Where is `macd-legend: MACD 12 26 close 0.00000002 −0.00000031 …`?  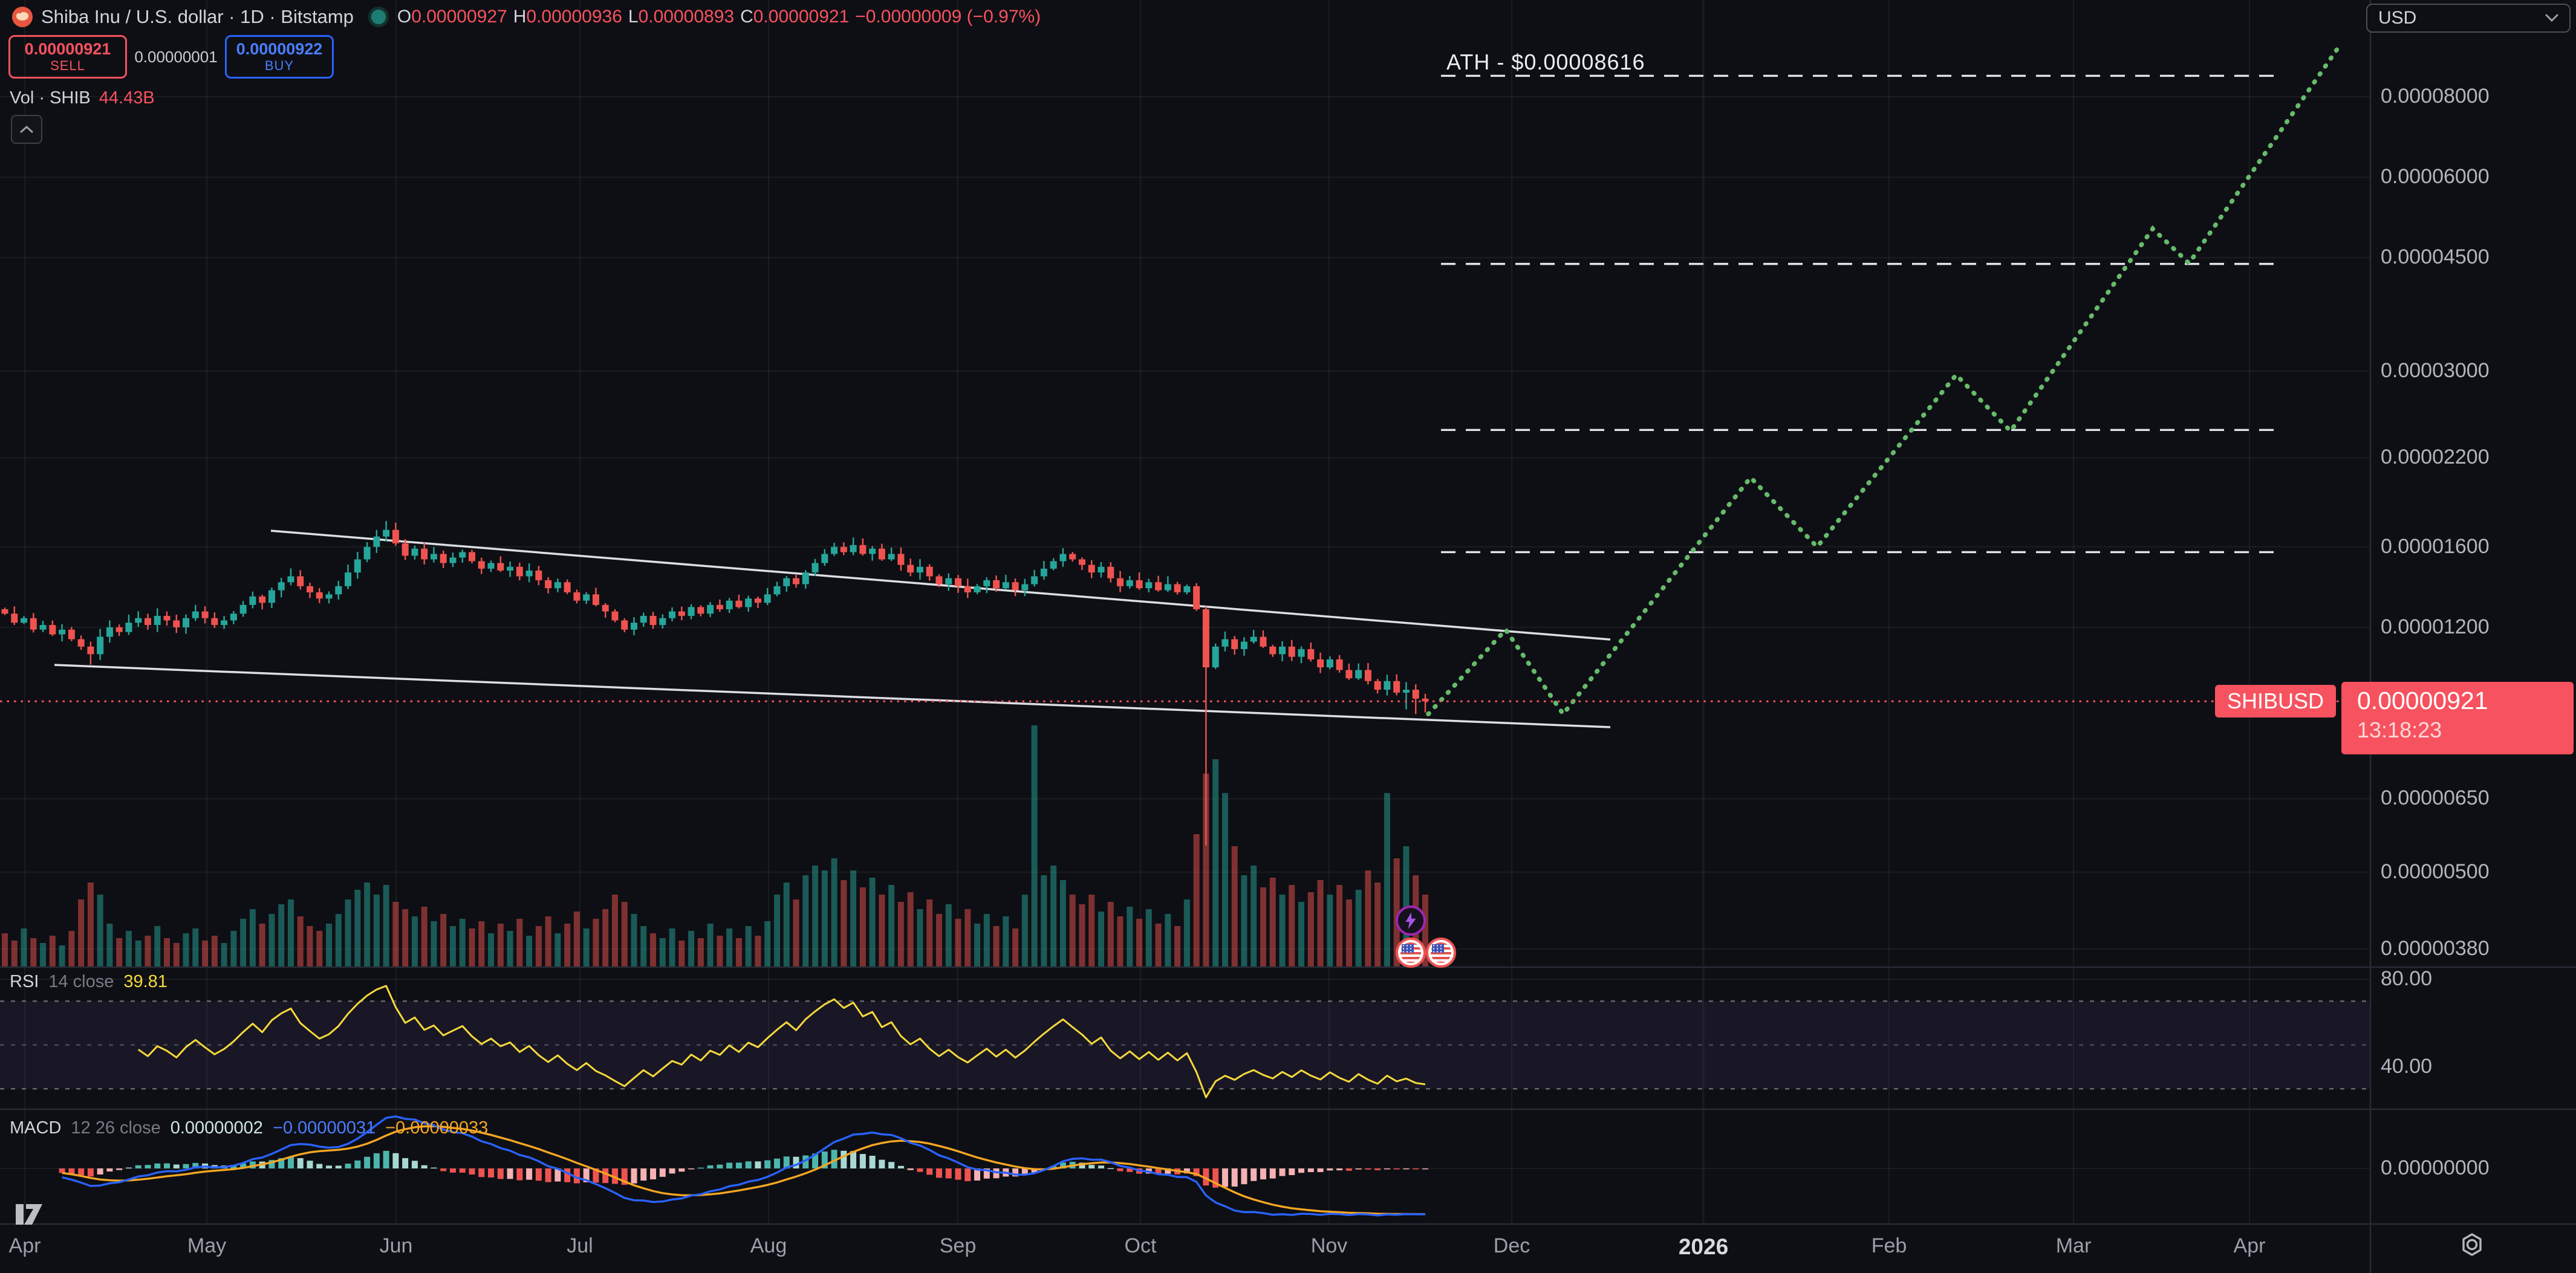 macd-legend: MACD 12 26 close 0.00000002 −0.00000031 … is located at coordinates (250, 1128).